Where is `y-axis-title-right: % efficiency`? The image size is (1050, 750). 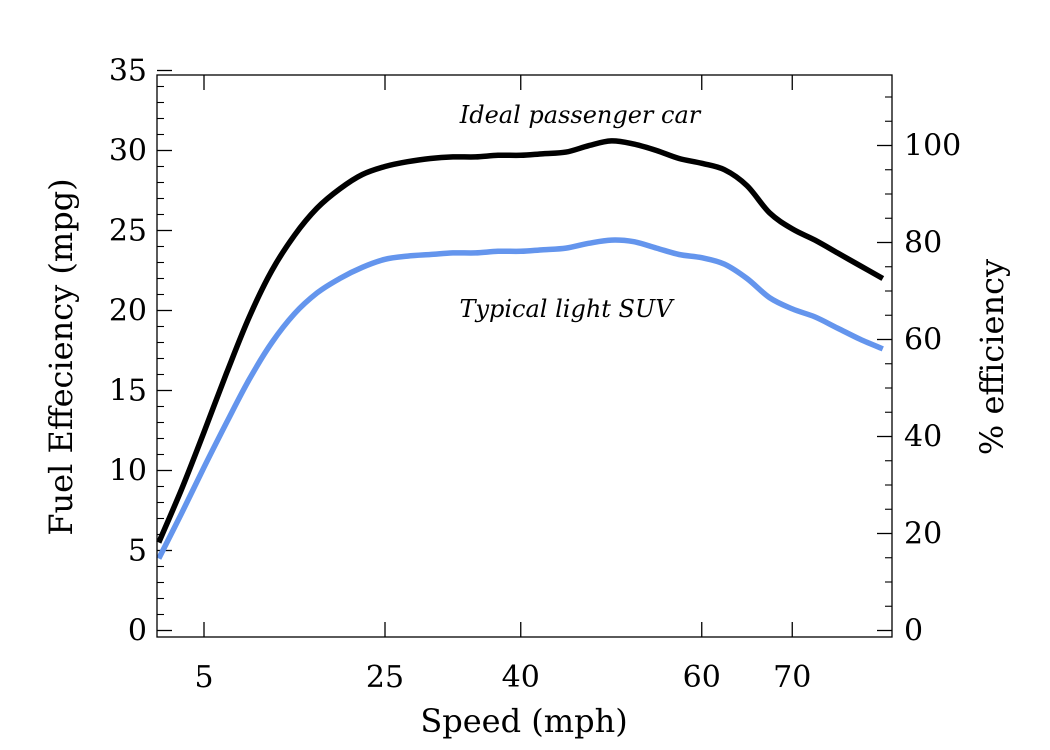 y-axis-title-right: % efficiency is located at coordinates (992, 357).